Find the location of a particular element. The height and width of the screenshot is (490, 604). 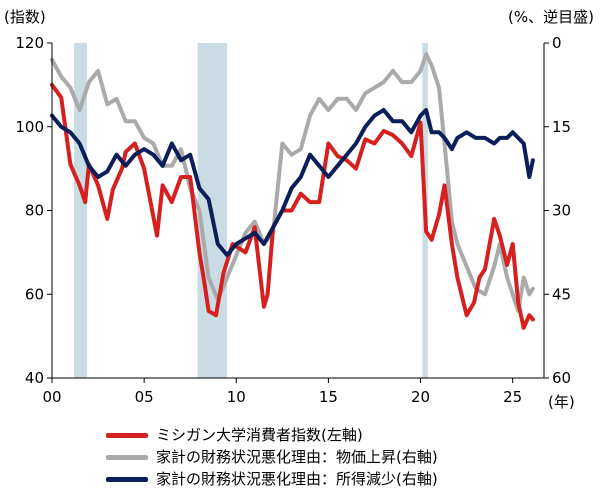

x-axis-label: (年) is located at coordinates (561, 402).